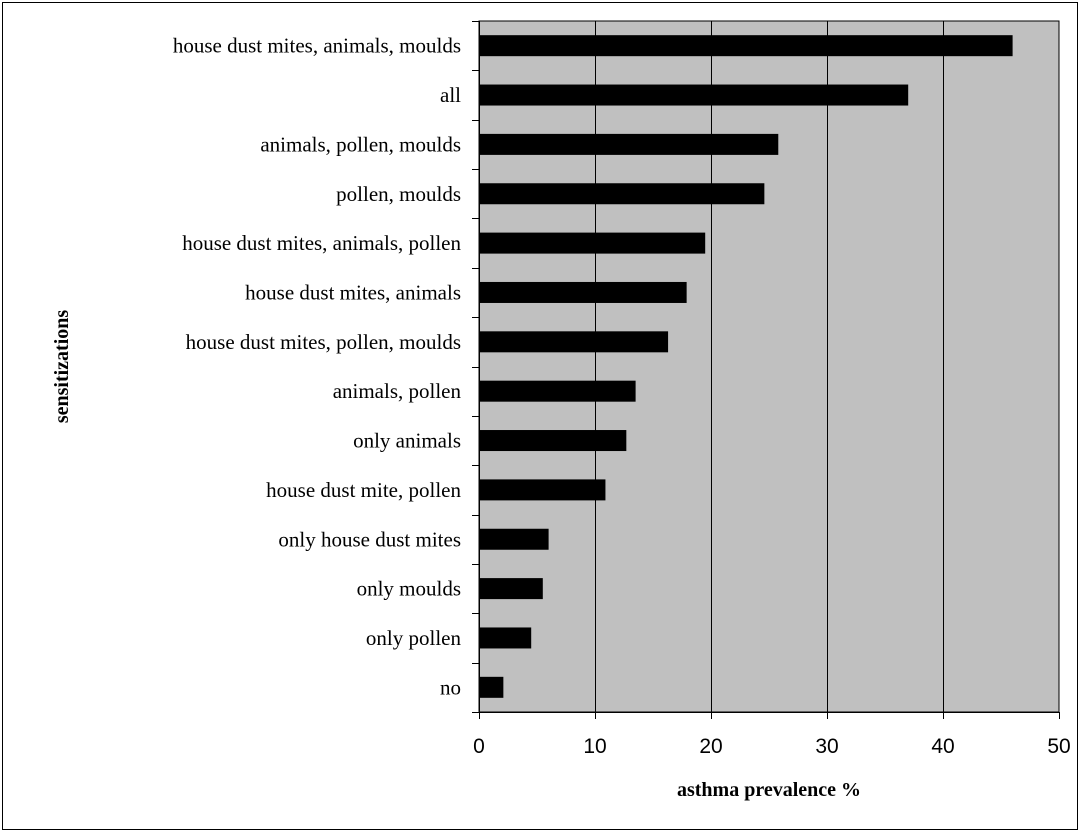 The width and height of the screenshot is (1082, 834). I want to click on category-label: only pollen, so click(414, 638).